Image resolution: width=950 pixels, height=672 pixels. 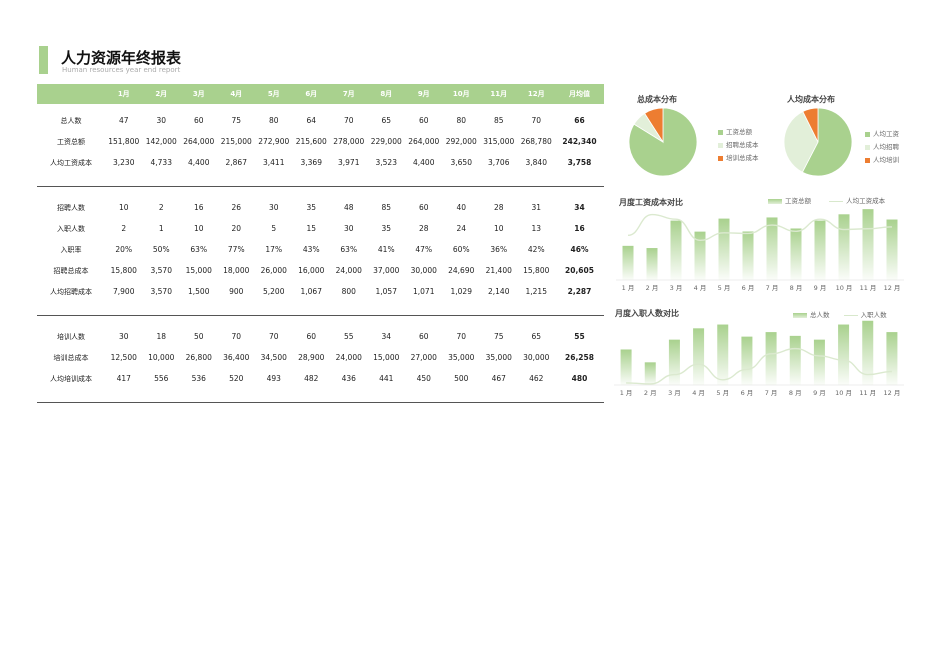 I want to click on table-cell: 24,000, so click(x=348, y=357).